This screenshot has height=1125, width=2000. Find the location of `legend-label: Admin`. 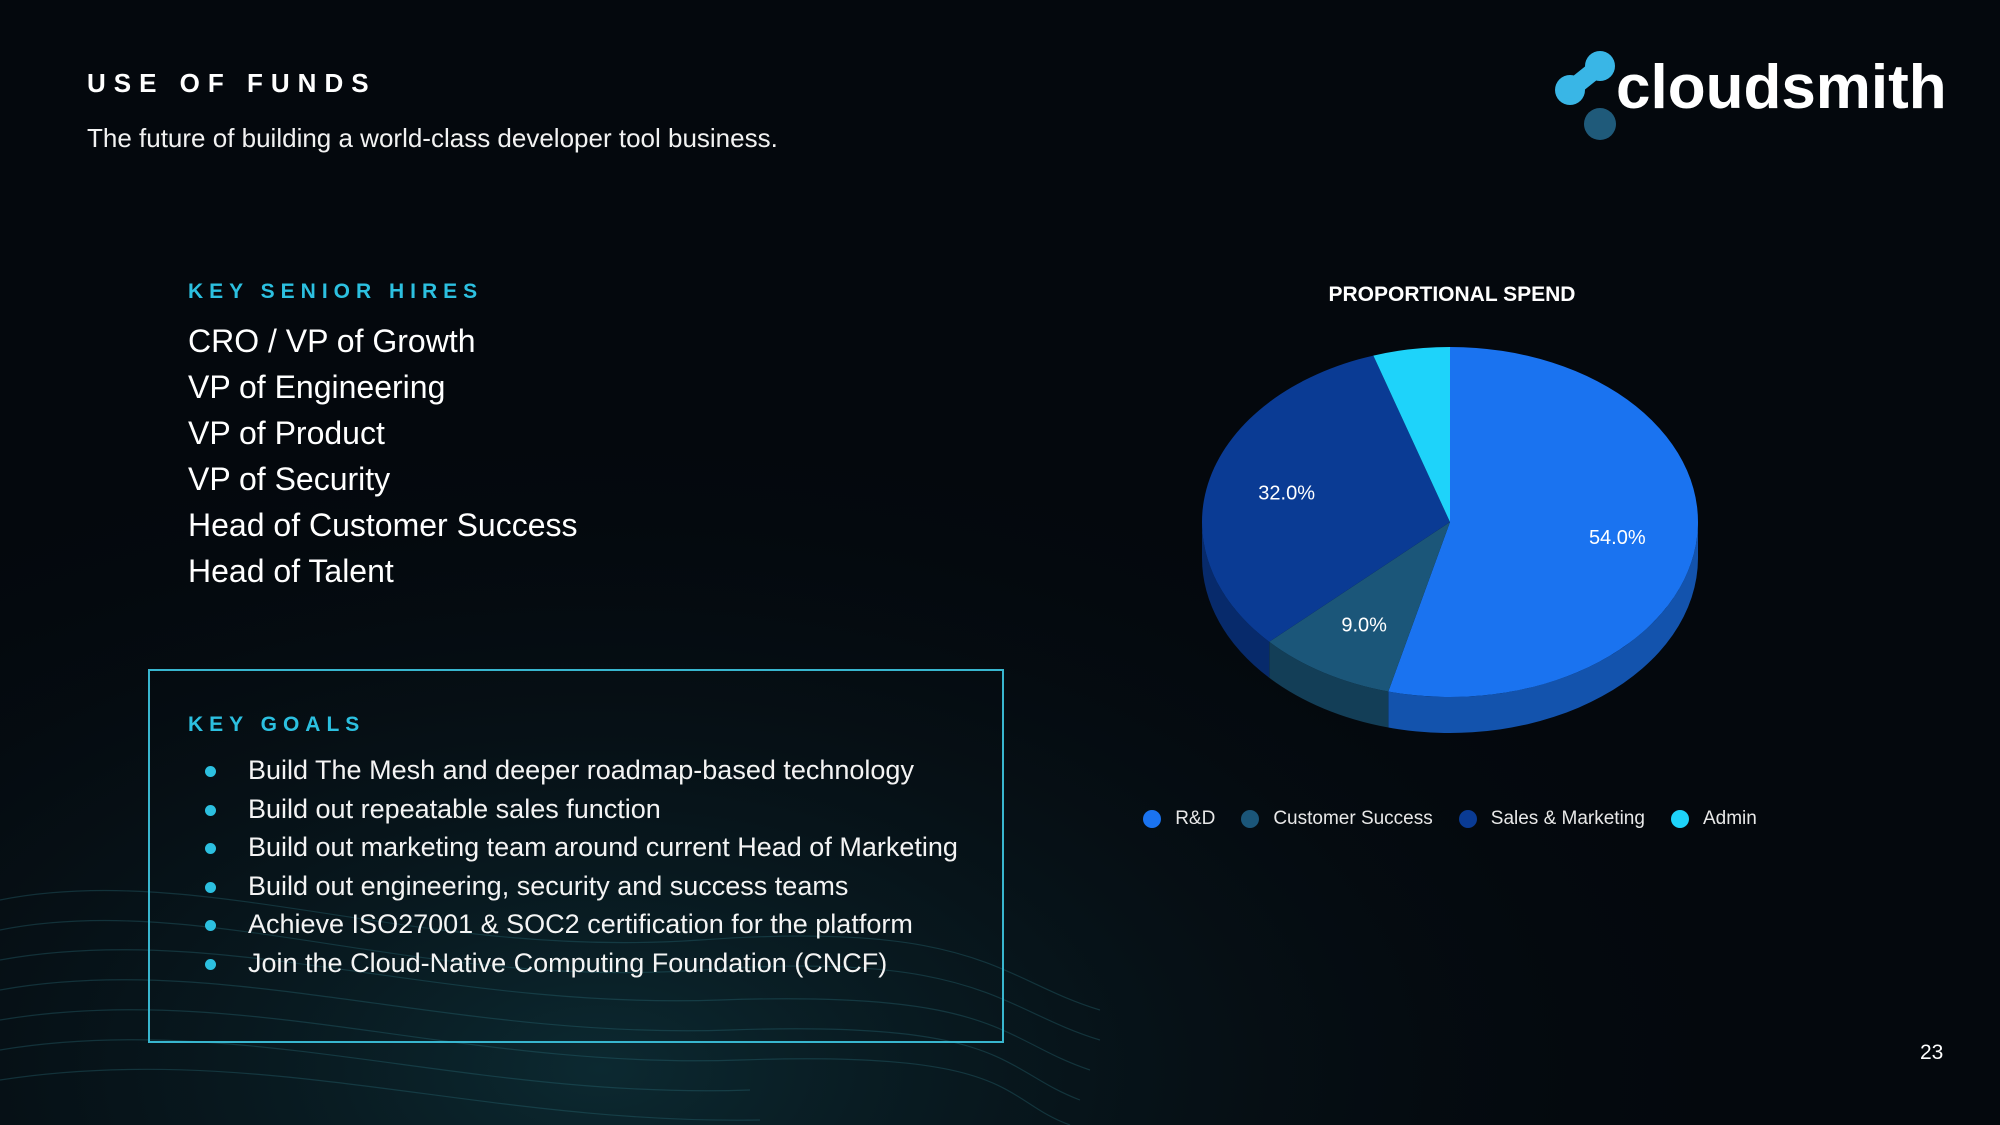

legend-label: Admin is located at coordinates (1729, 818).